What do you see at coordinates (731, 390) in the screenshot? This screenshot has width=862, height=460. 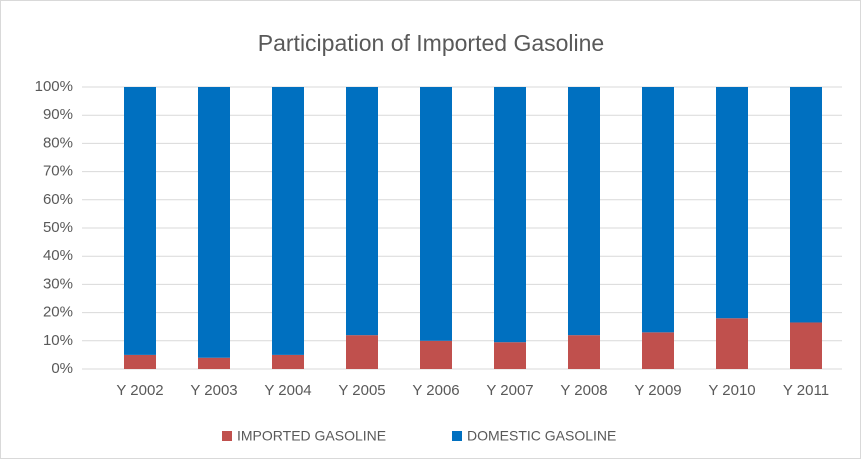 I see `x-tick-label: Y 2010` at bounding box center [731, 390].